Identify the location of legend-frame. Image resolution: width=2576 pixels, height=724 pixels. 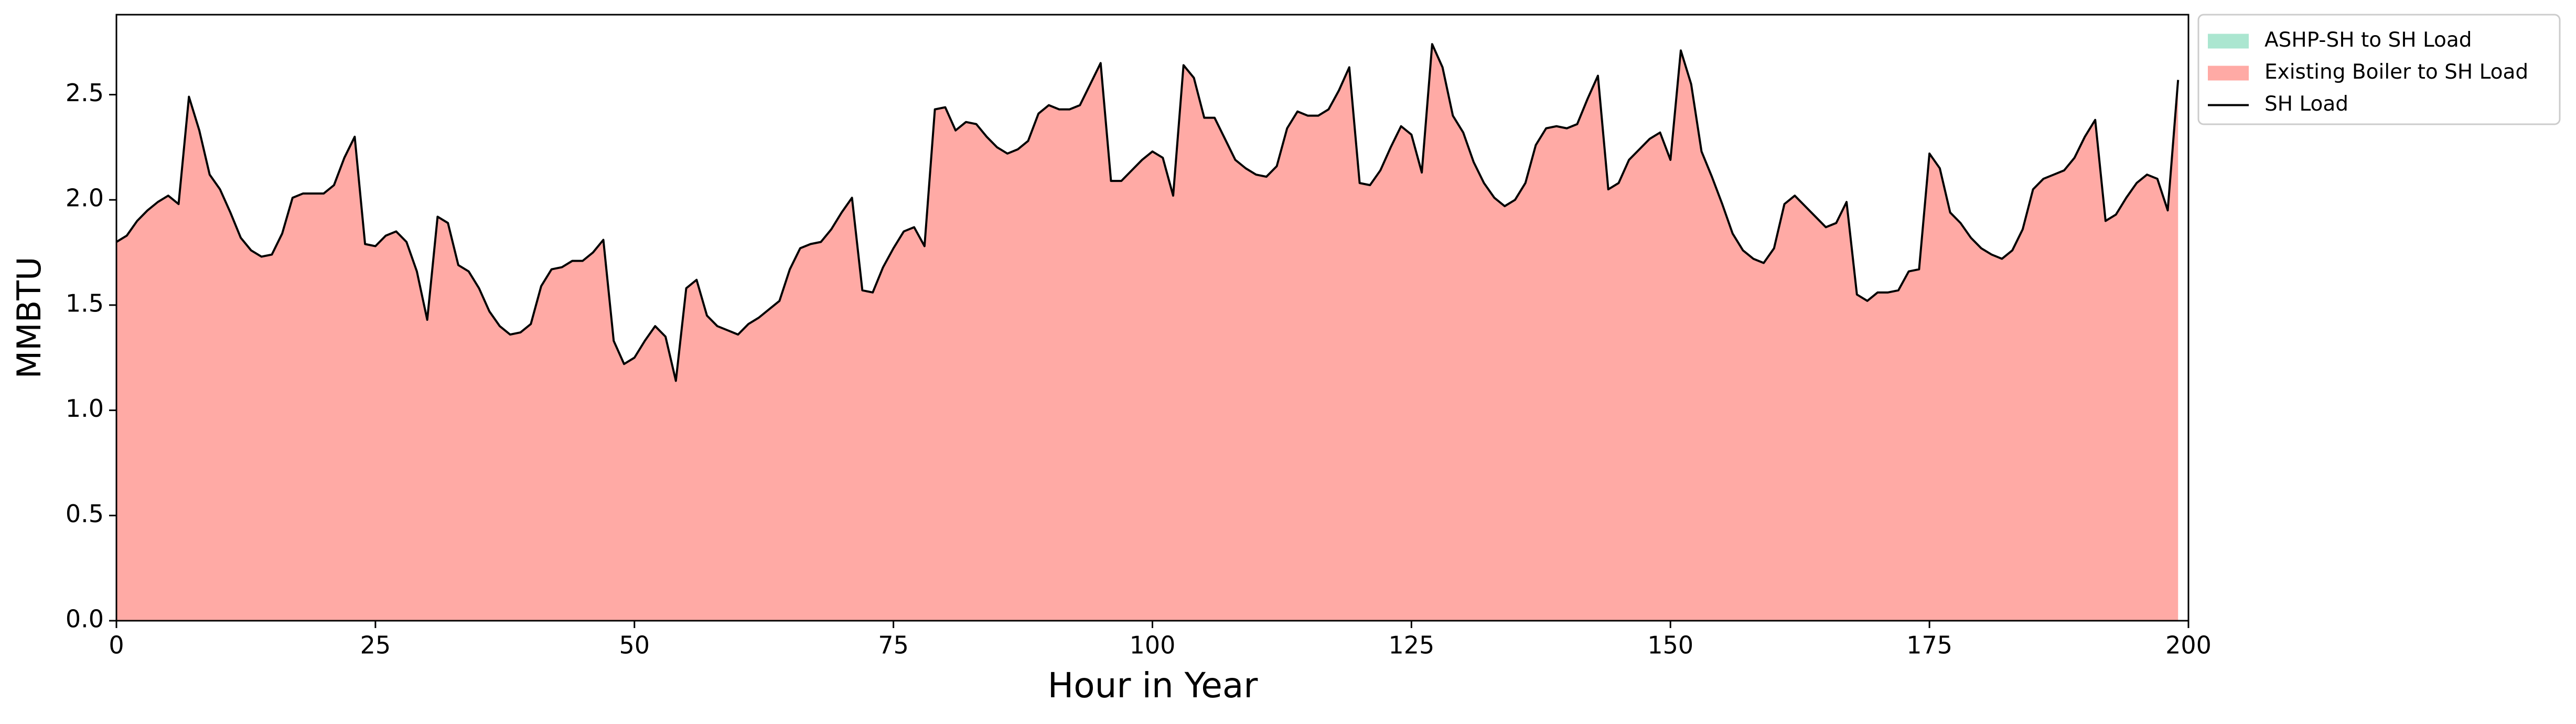
(2379, 69).